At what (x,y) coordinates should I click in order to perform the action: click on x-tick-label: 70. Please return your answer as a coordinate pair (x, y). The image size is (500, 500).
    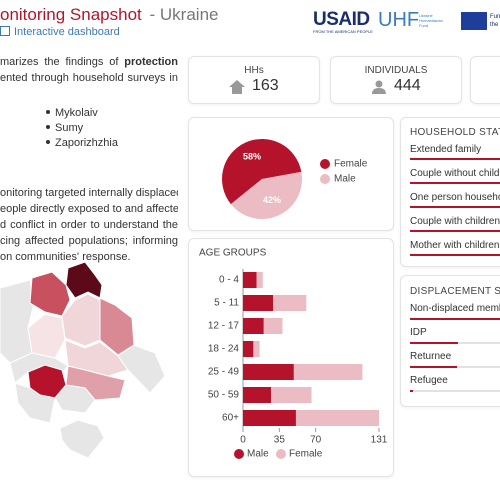
    Looking at the image, I should click on (316, 440).